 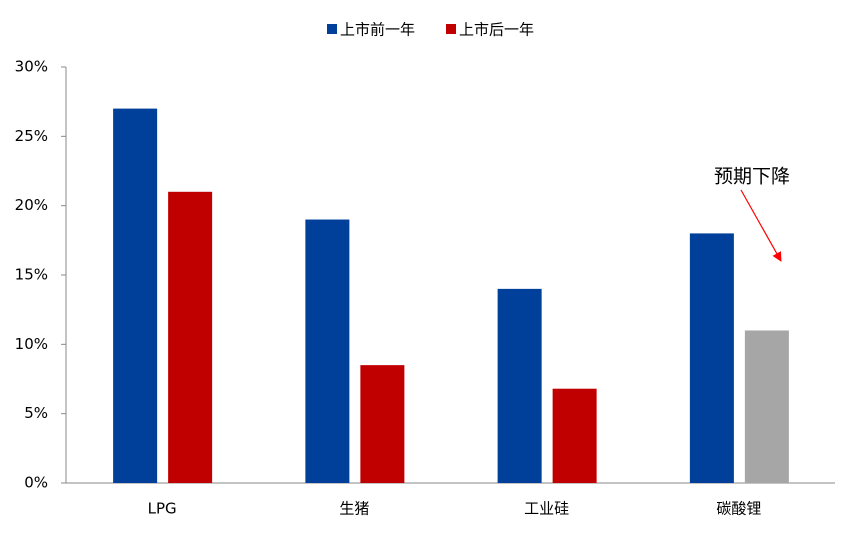 What do you see at coordinates (31, 205) in the screenshot?
I see `y-tick-label: 20%` at bounding box center [31, 205].